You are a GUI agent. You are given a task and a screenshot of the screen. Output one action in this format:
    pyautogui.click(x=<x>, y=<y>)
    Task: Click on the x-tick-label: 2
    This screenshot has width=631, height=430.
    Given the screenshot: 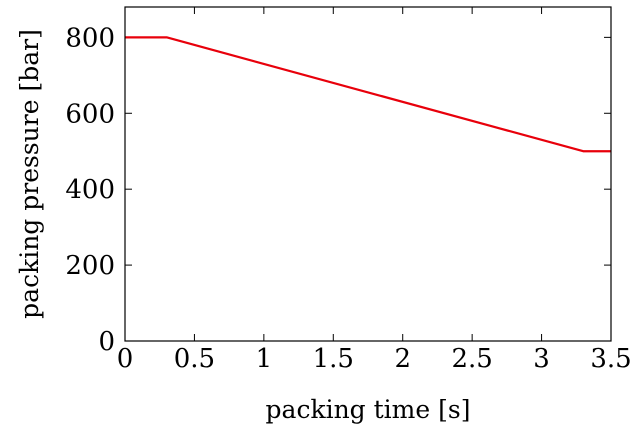 What is the action you would take?
    pyautogui.click(x=402, y=359)
    